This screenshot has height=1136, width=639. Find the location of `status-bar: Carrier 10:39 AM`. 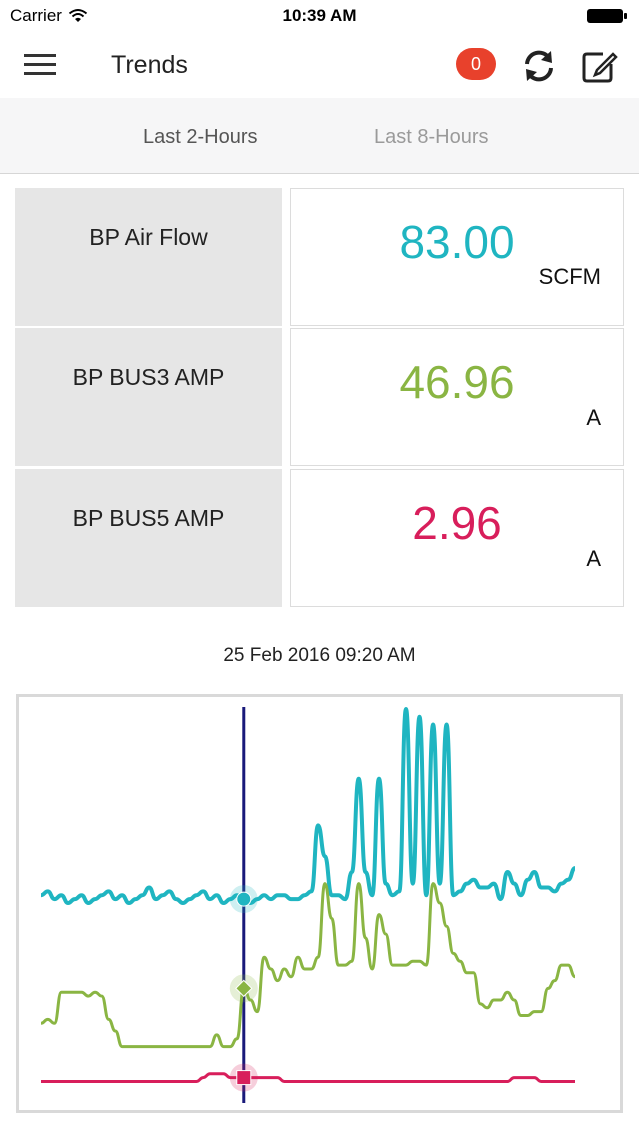

status-bar: Carrier 10:39 AM is located at coordinates (319, 16).